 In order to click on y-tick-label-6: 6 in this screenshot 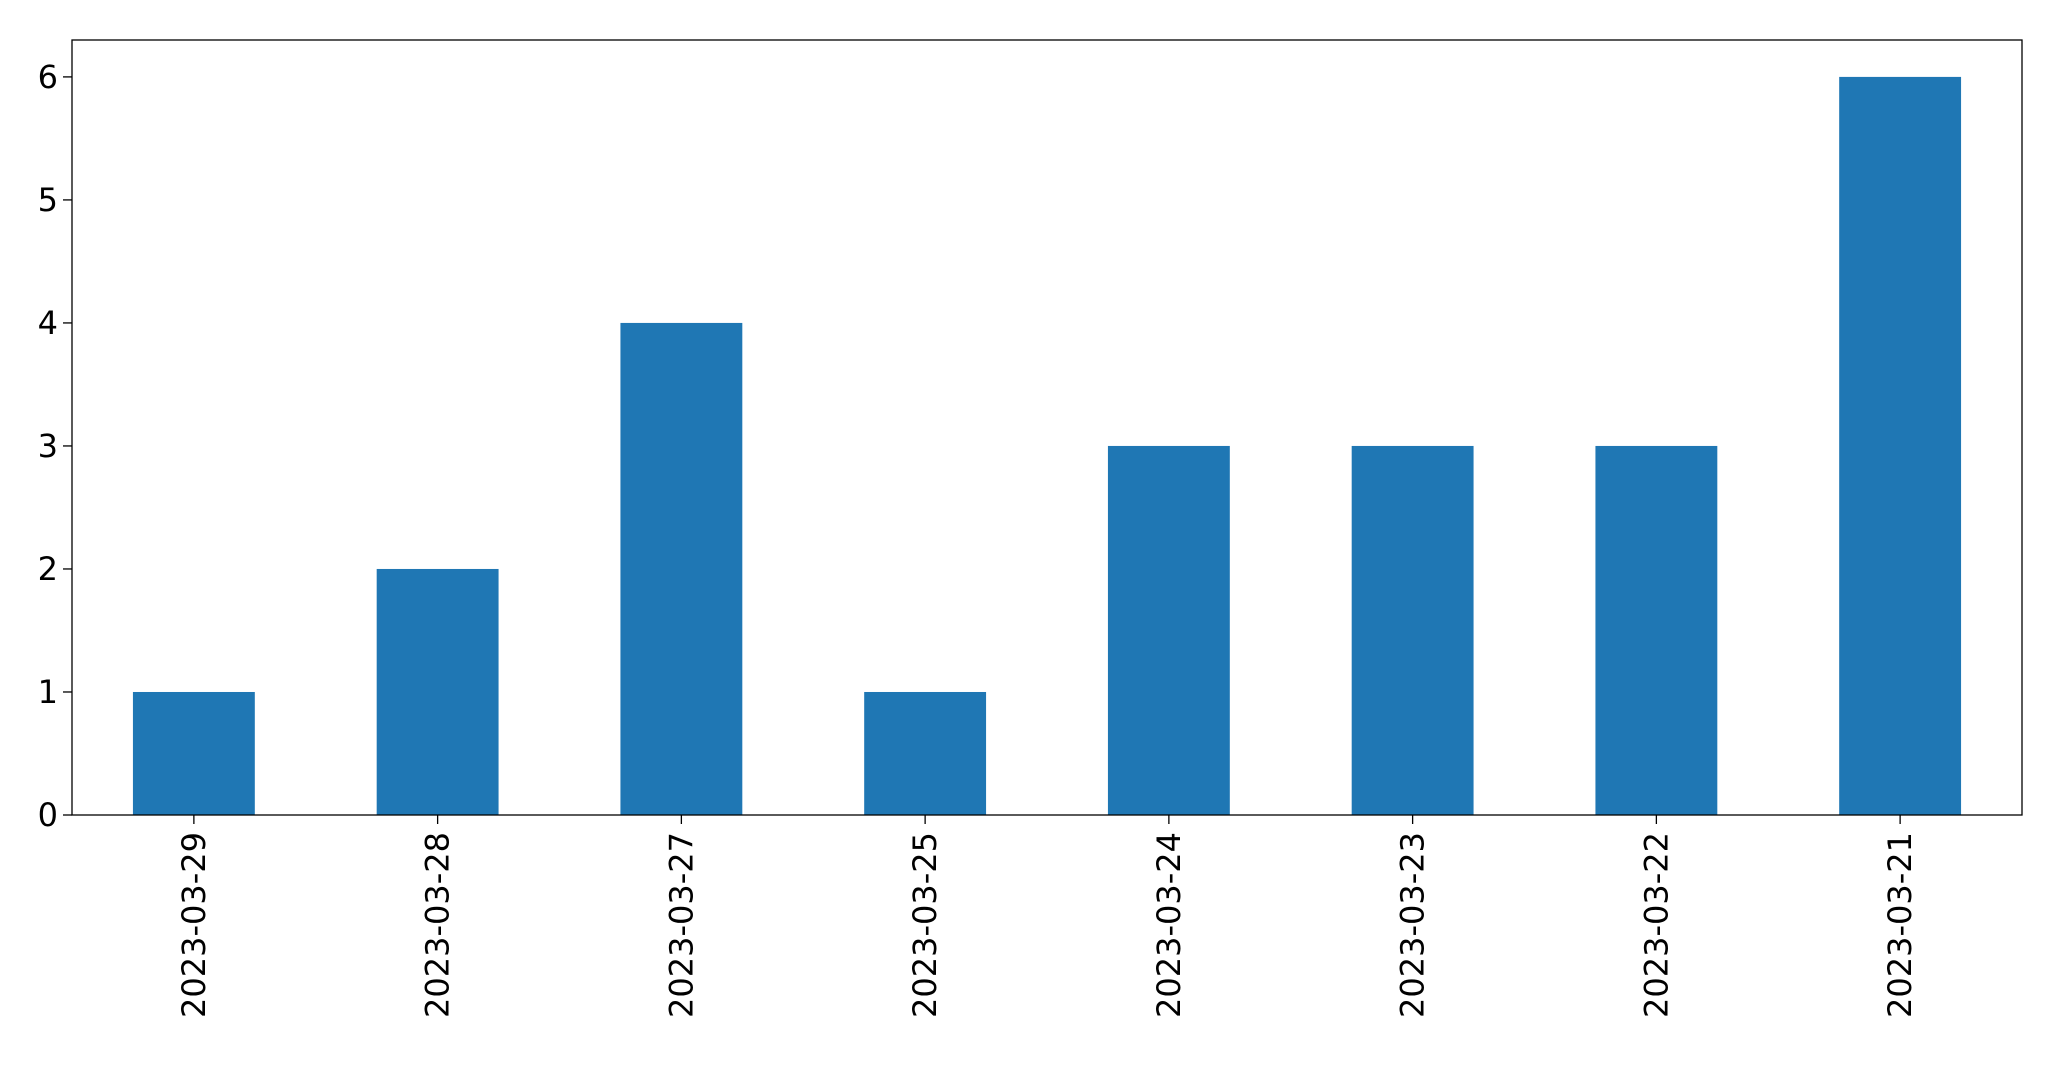, I will do `click(48, 77)`.